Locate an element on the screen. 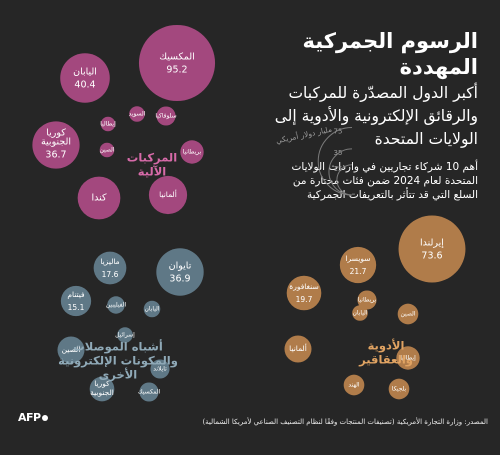 The image size is (500, 455). page-title: الرسوم الجمركية المهددة is located at coordinates (390, 54).